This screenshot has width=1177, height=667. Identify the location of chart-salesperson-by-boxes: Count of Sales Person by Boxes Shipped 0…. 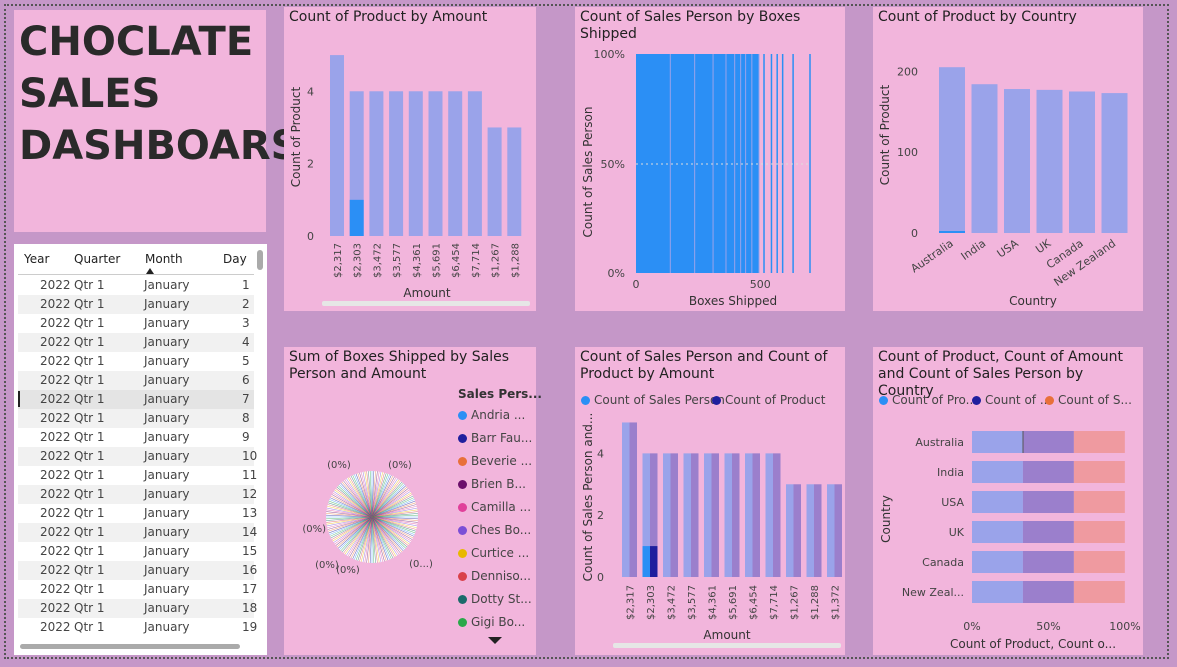
(710, 159).